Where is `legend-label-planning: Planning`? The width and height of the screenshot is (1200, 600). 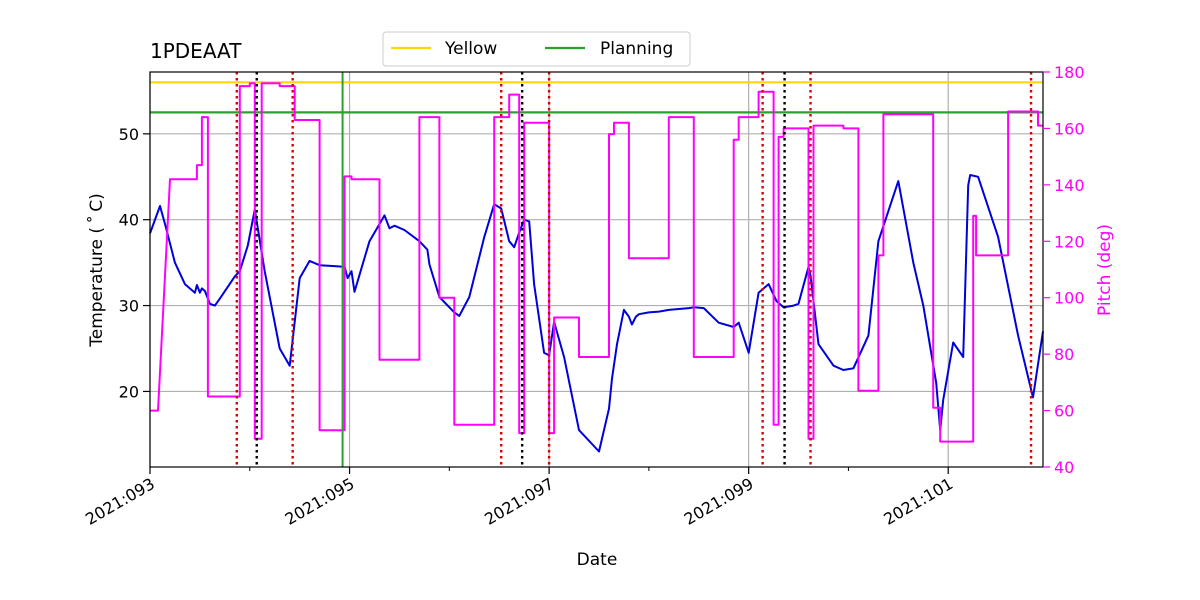 legend-label-planning: Planning is located at coordinates (636, 49).